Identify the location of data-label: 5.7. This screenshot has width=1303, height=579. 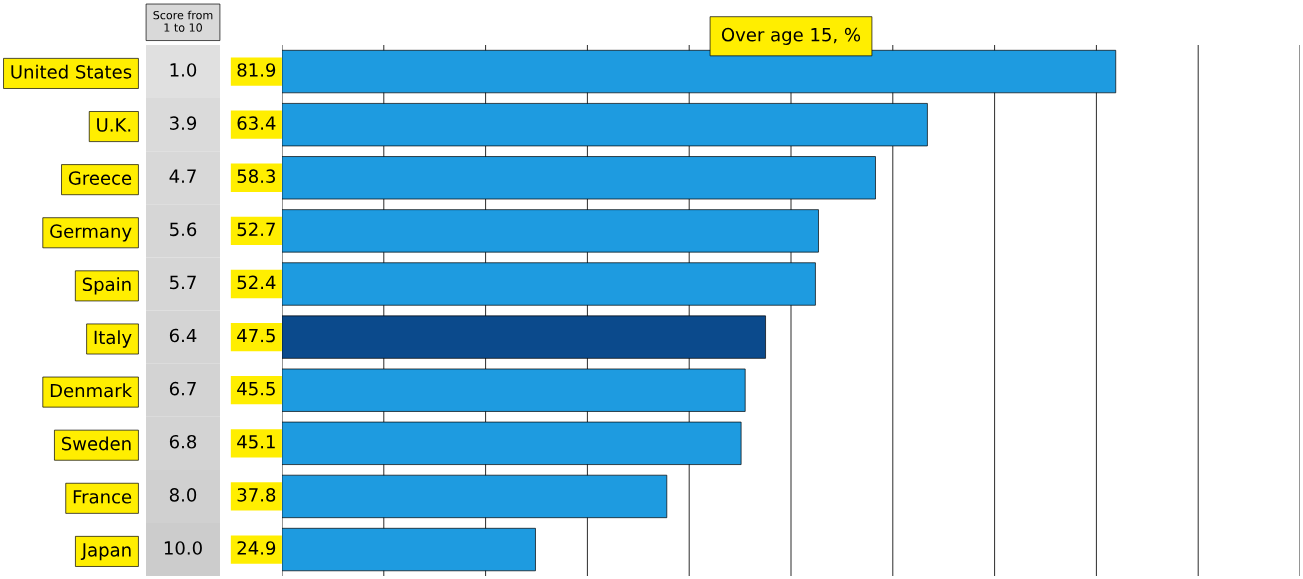
(183, 282).